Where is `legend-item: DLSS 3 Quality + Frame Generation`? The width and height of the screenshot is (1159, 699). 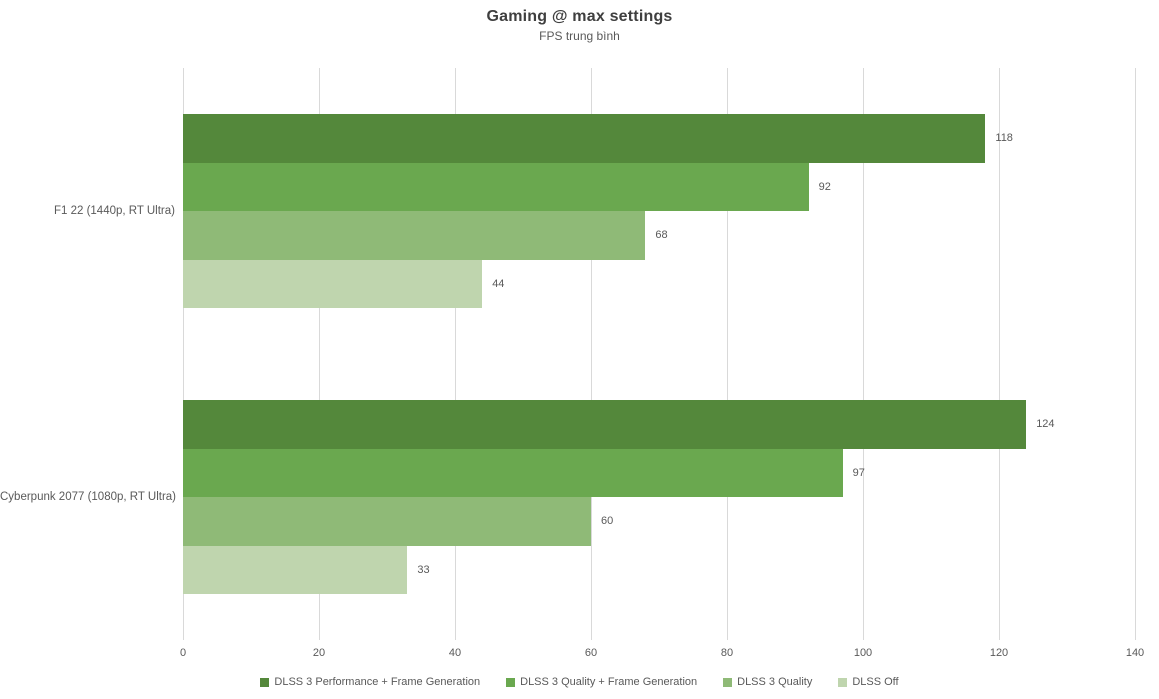
legend-item: DLSS 3 Quality + Frame Generation is located at coordinates (601, 682).